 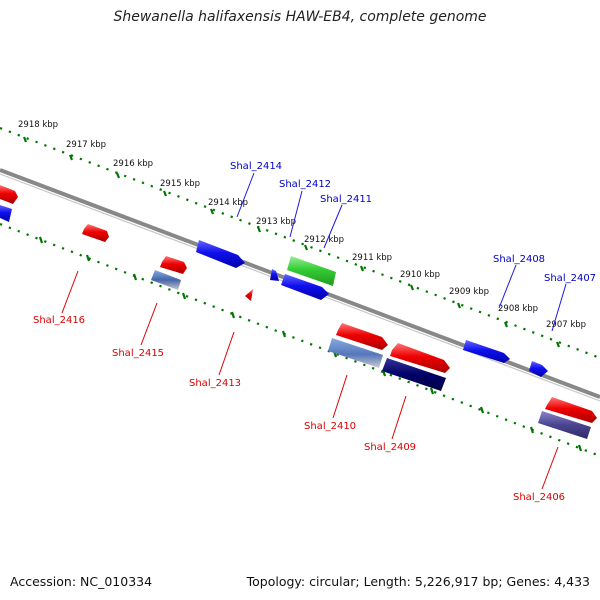 I want to click on label-shal-2416: Shal_2416, so click(x=59, y=320).